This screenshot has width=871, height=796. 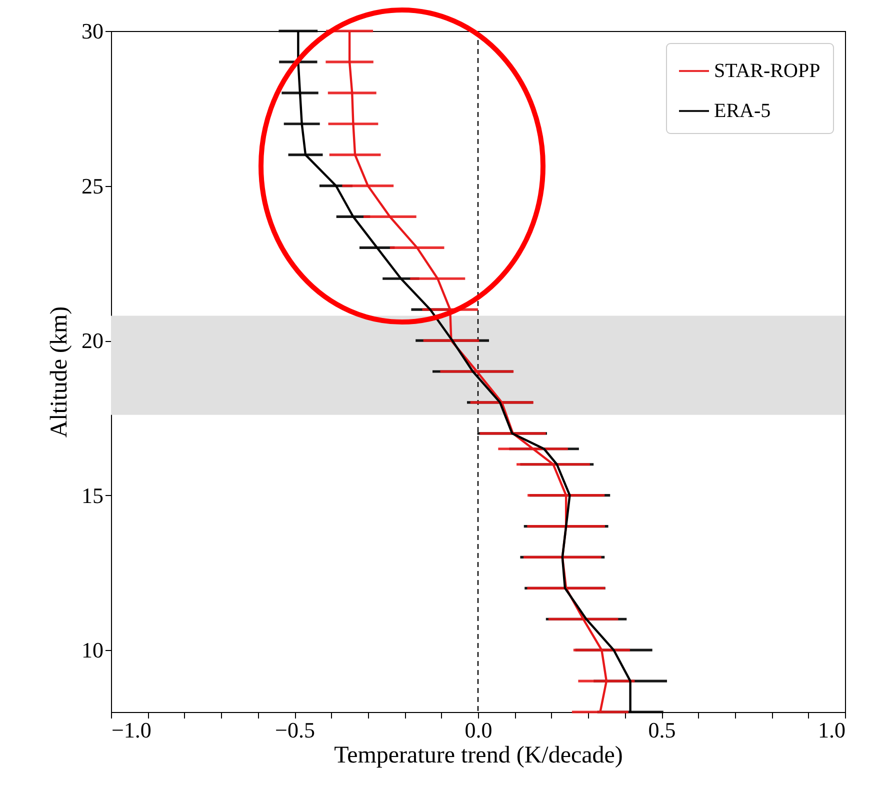 What do you see at coordinates (93, 650) in the screenshot?
I see `y-tick-label: 10` at bounding box center [93, 650].